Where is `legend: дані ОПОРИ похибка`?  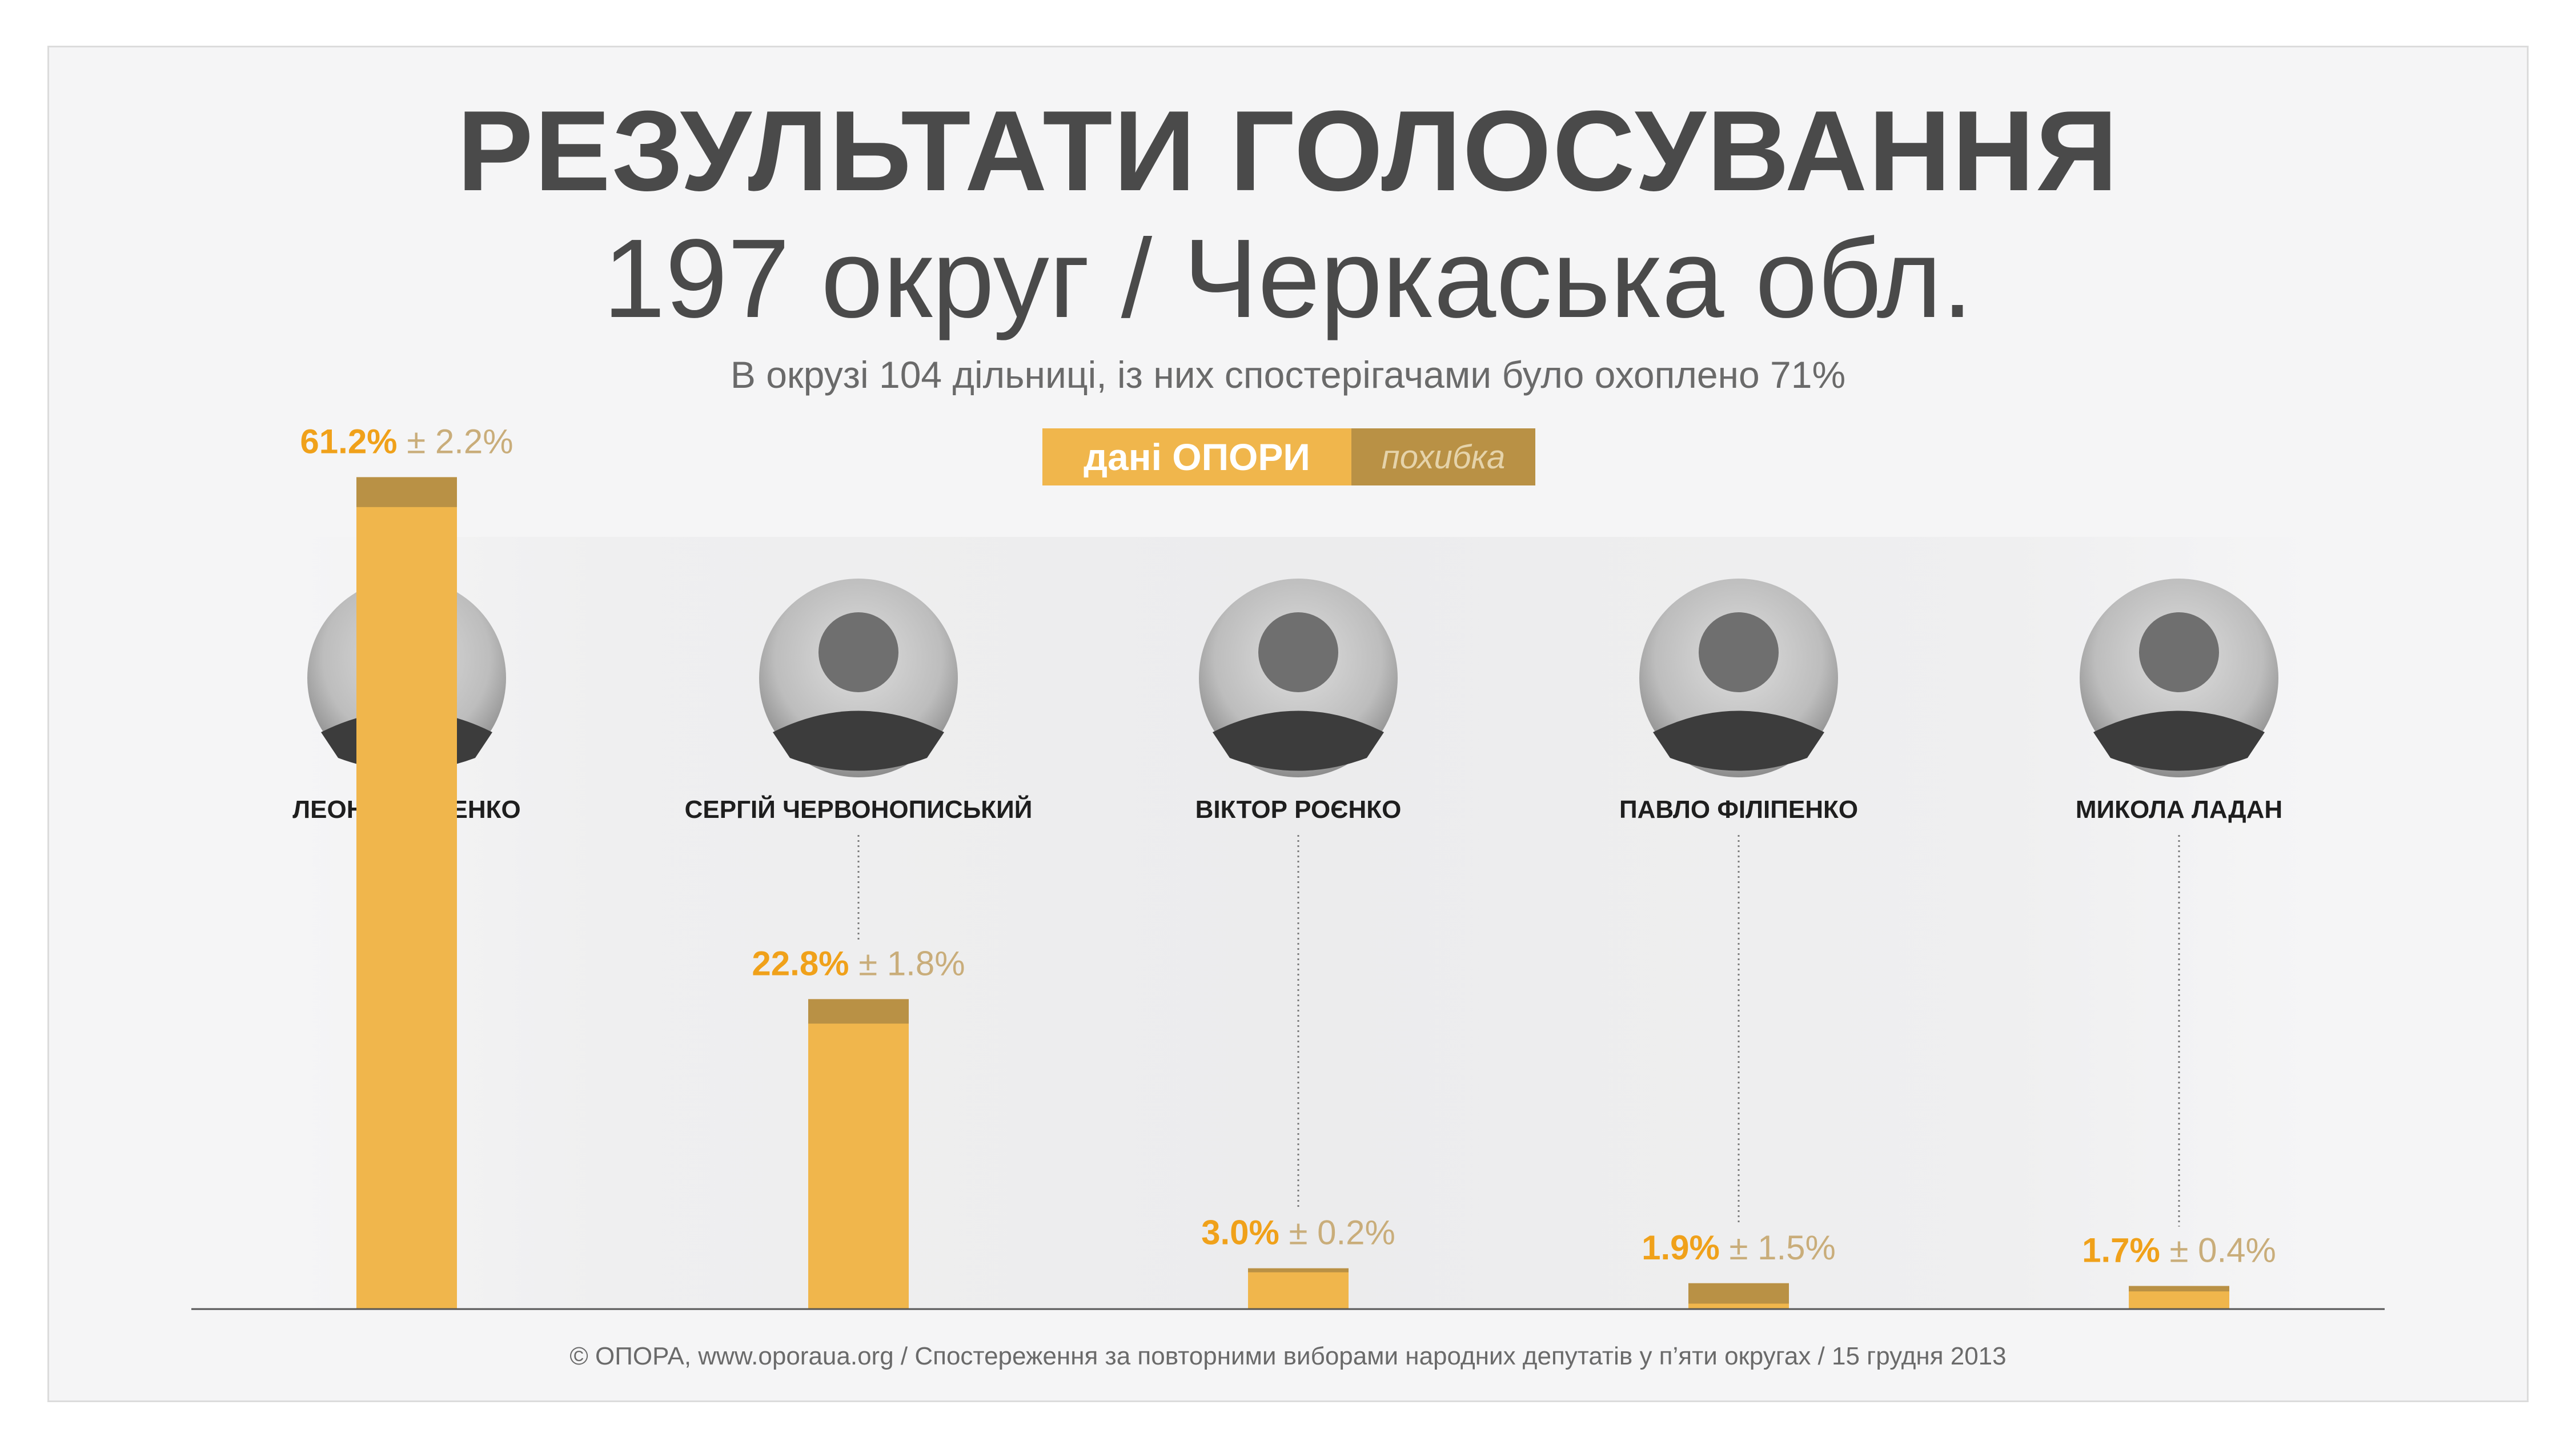
legend: дані ОПОРИ похибка is located at coordinates (1288, 456).